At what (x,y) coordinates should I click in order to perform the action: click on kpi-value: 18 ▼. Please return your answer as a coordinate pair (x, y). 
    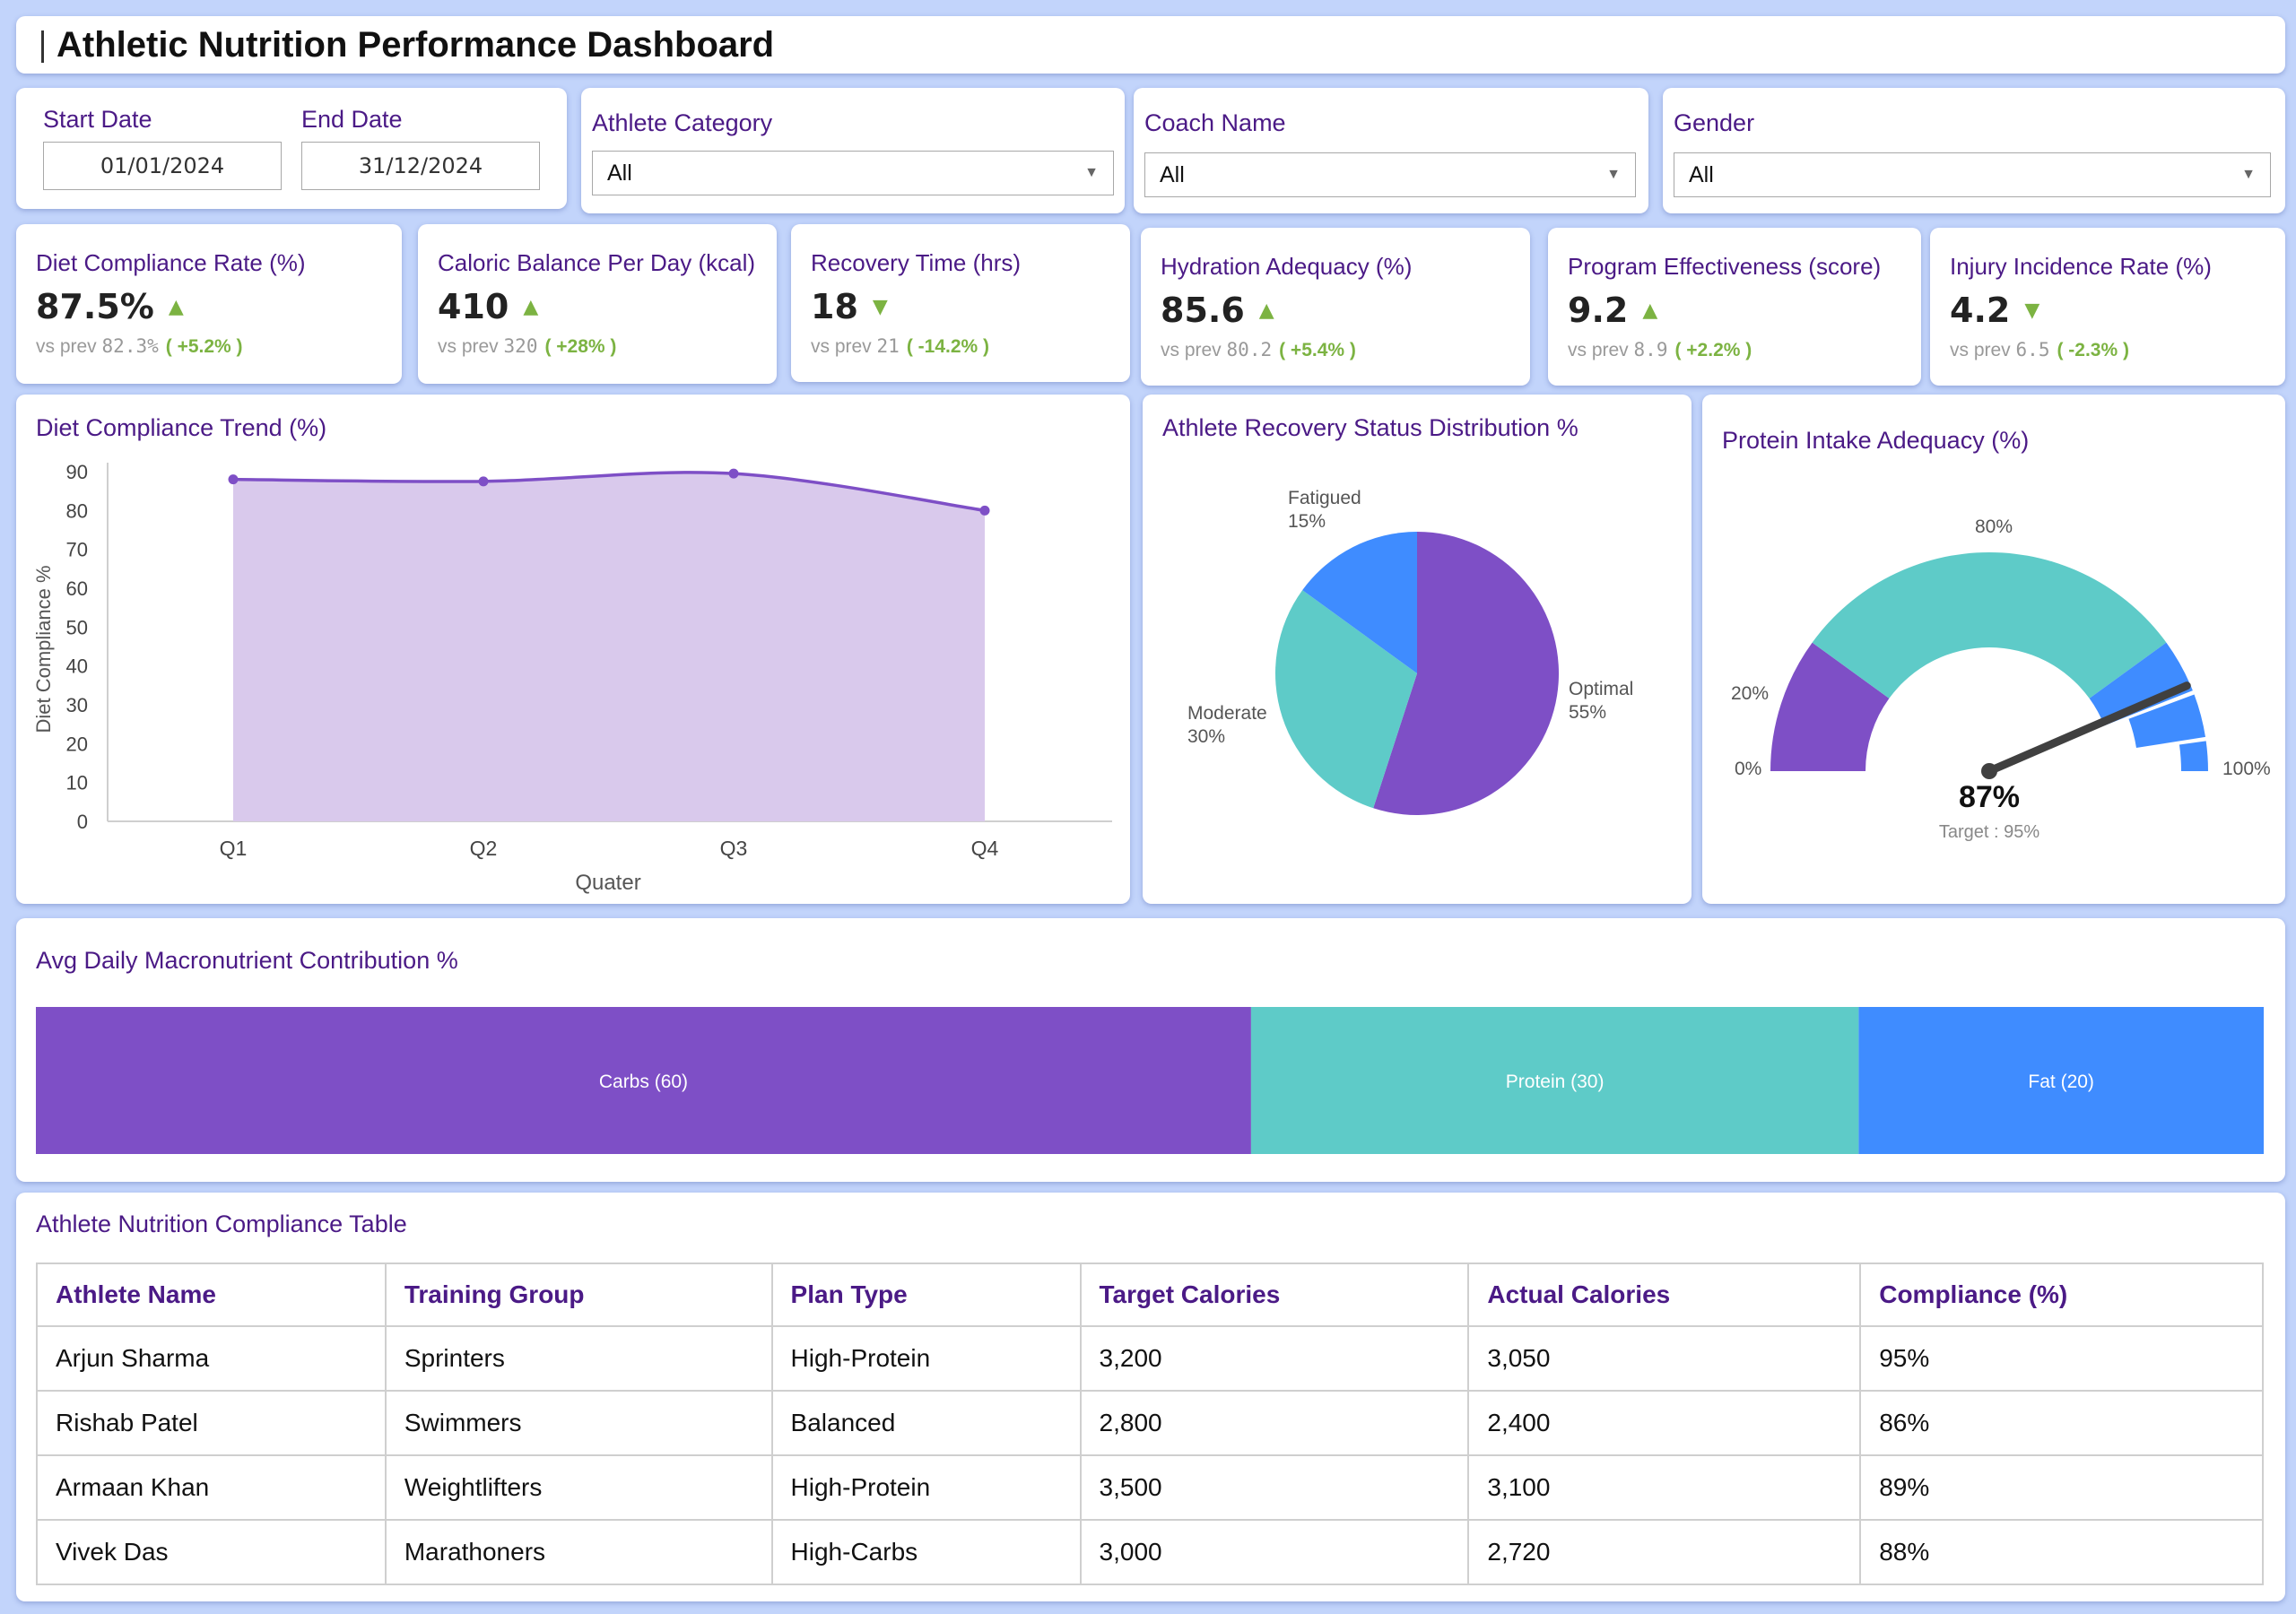
    Looking at the image, I should click on (849, 306).